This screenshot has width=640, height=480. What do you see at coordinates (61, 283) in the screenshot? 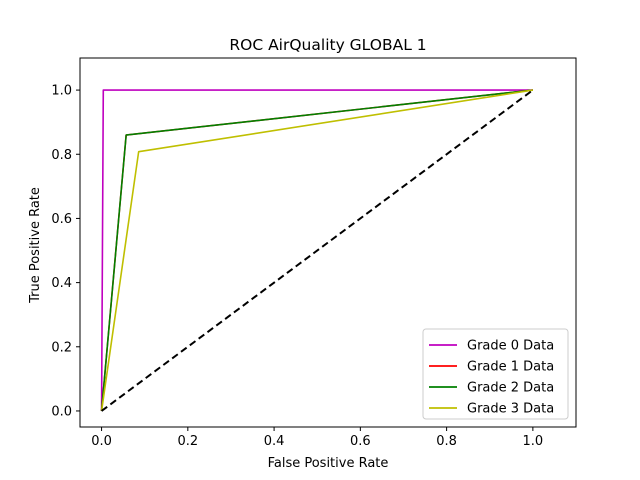
I see `y-tick-label: 0.4` at bounding box center [61, 283].